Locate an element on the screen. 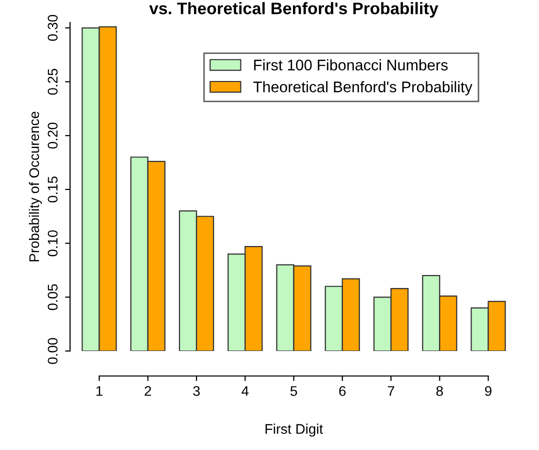 This screenshot has width=539, height=450. y-tick-label: 0.10 is located at coordinates (53, 243).